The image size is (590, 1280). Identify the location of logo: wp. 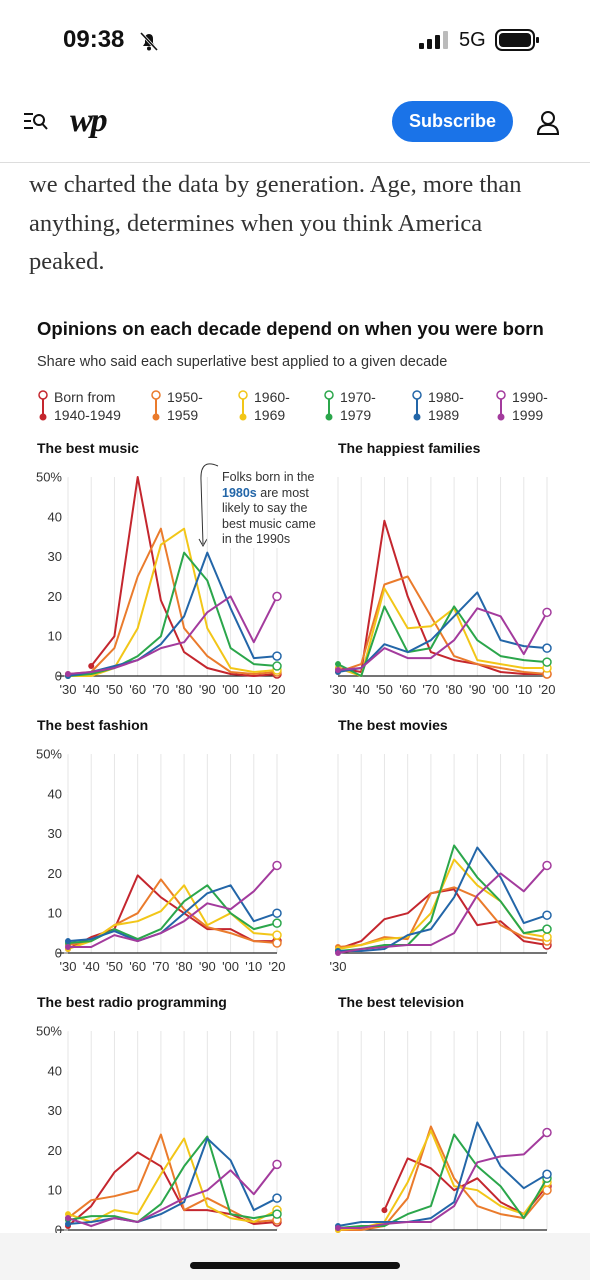
(89, 120).